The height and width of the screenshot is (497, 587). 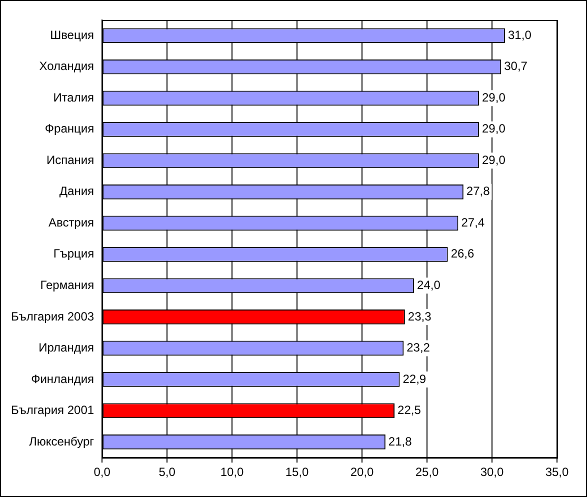 I want to click on x-tick-label: 20,0, so click(x=362, y=472).